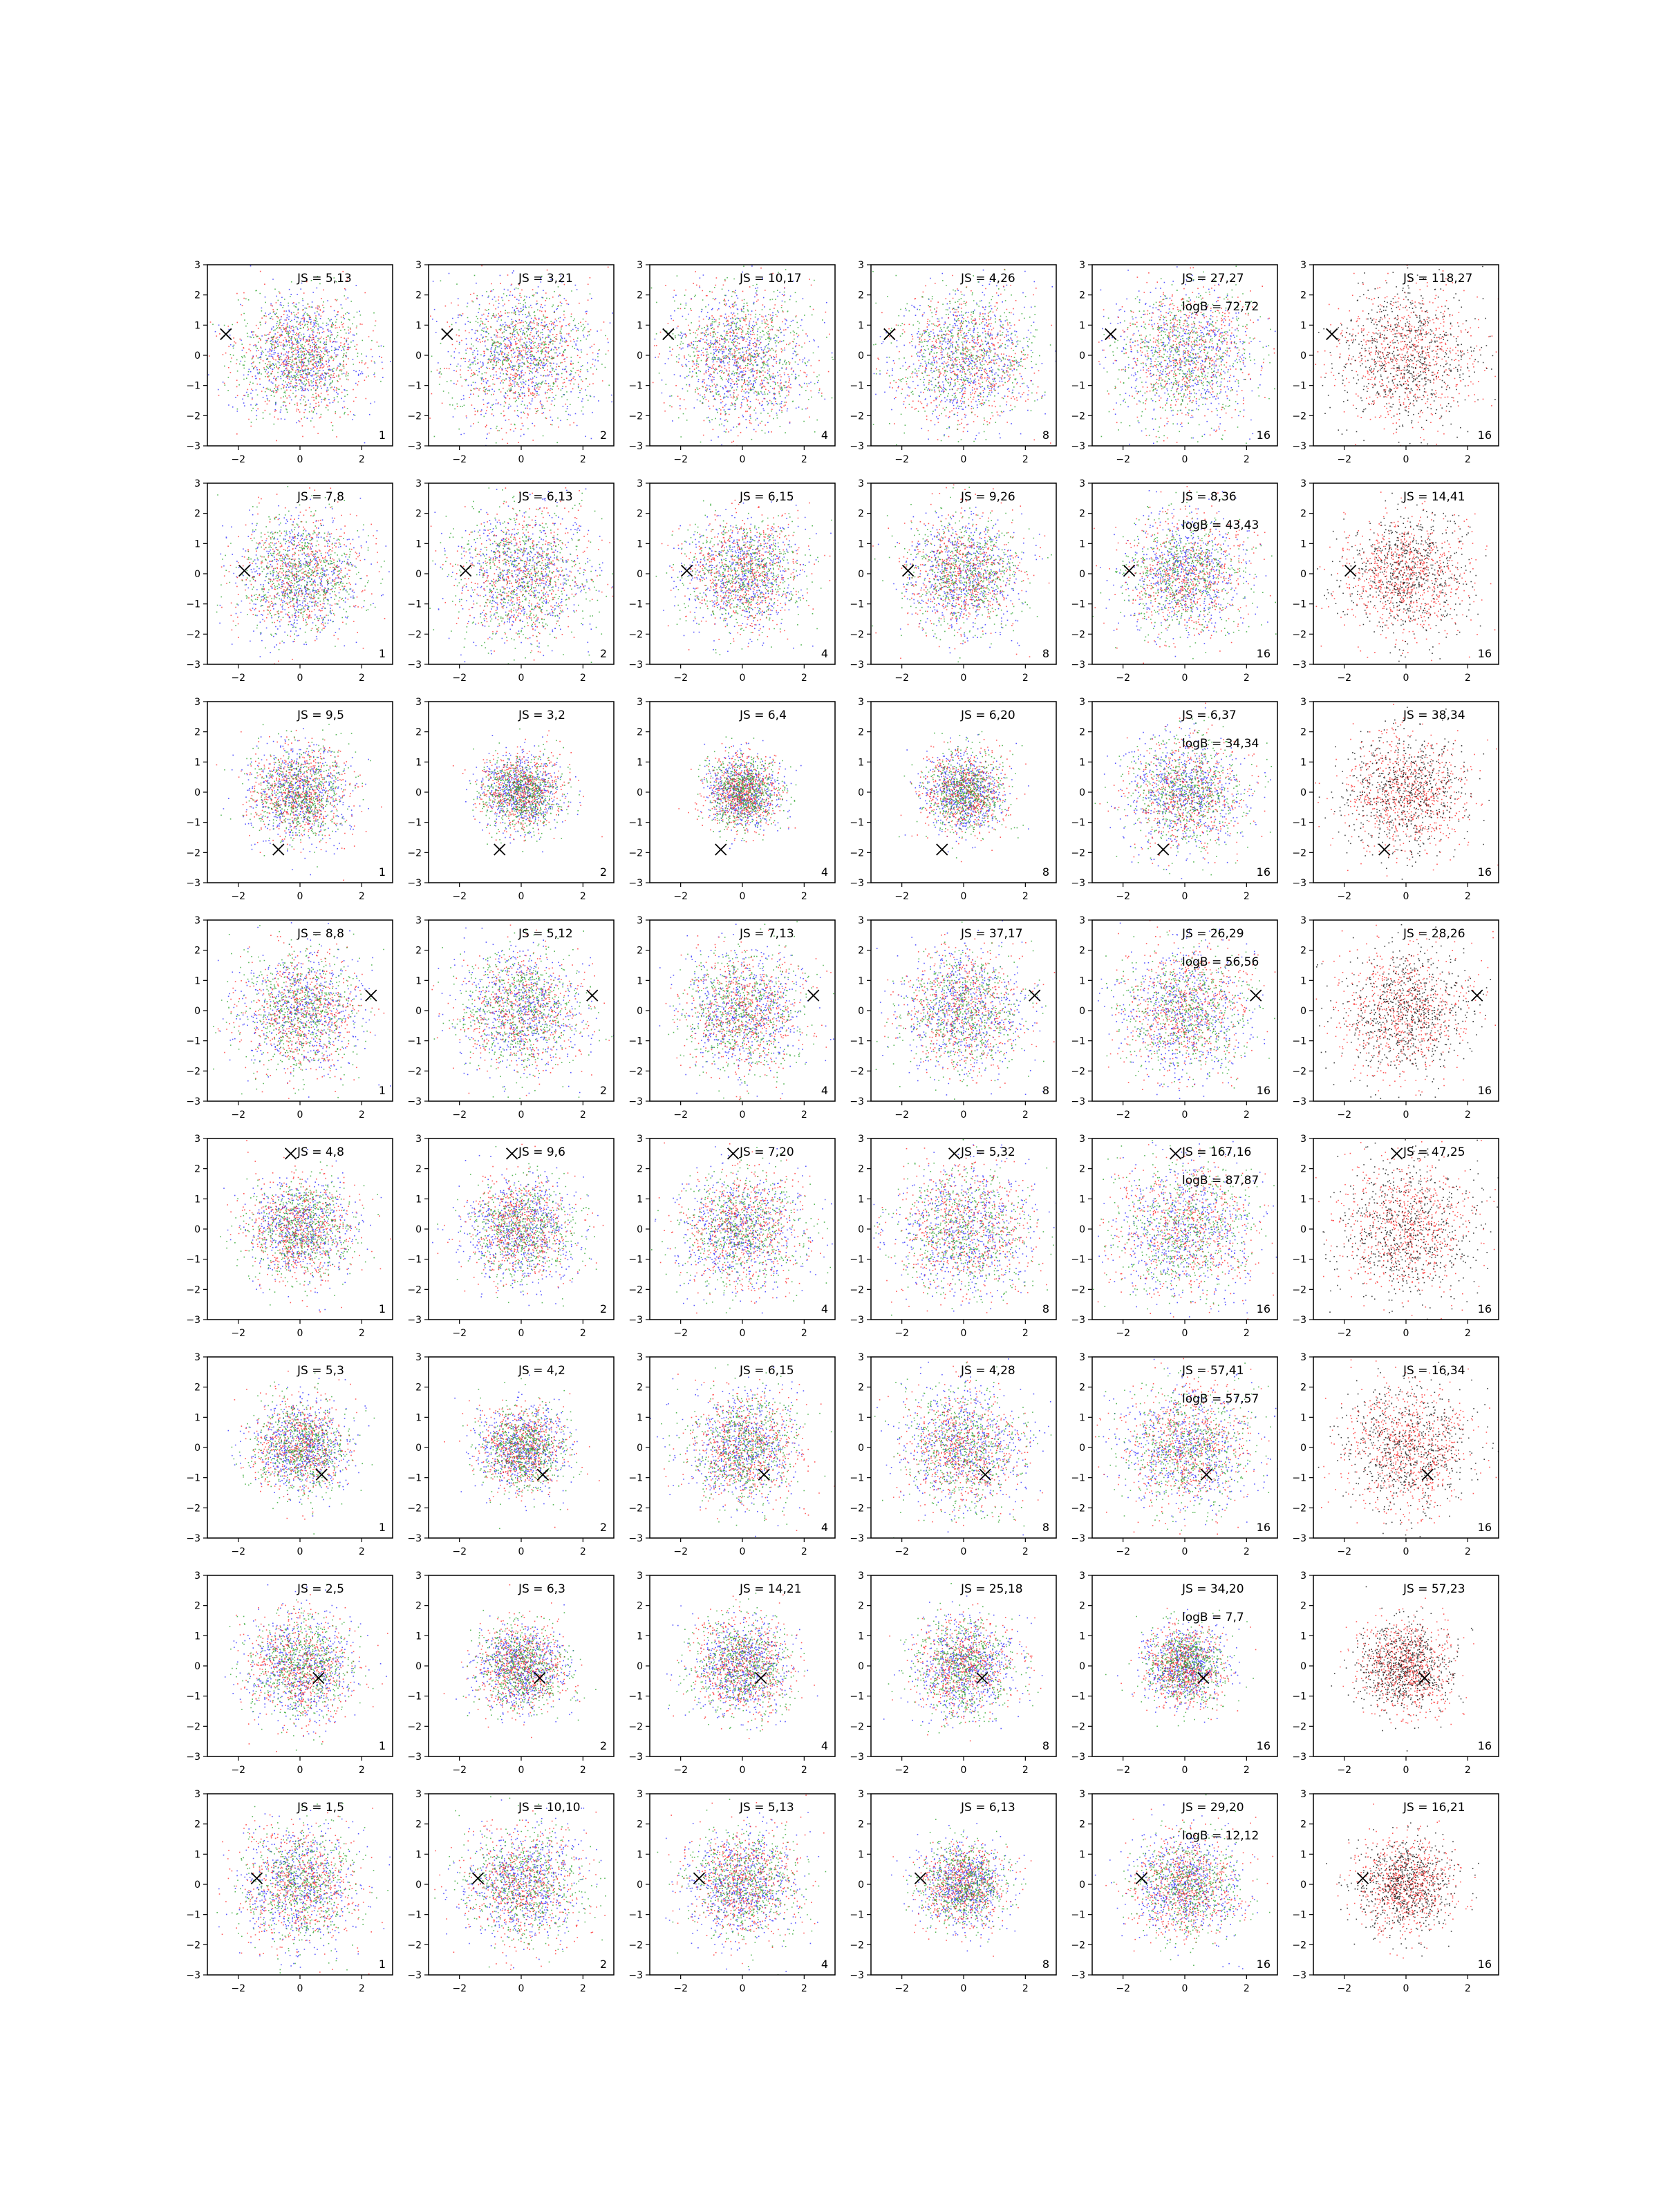 This screenshot has width=1659, height=2212. I want to click on panel-r7-c1: −2 0 2 −3 −2 −1 0 1 2 3 JS = 2,5 1, so click(289, 1673).